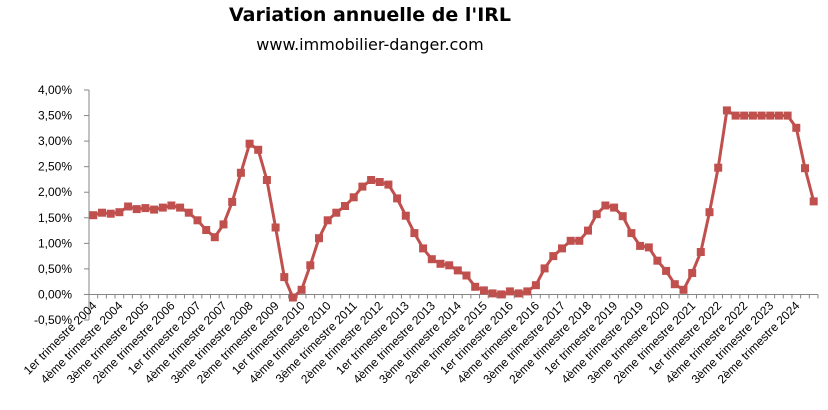 The image size is (828, 410). Describe the element at coordinates (55, 116) in the screenshot. I see `y-tick-label: 3,50%` at that location.